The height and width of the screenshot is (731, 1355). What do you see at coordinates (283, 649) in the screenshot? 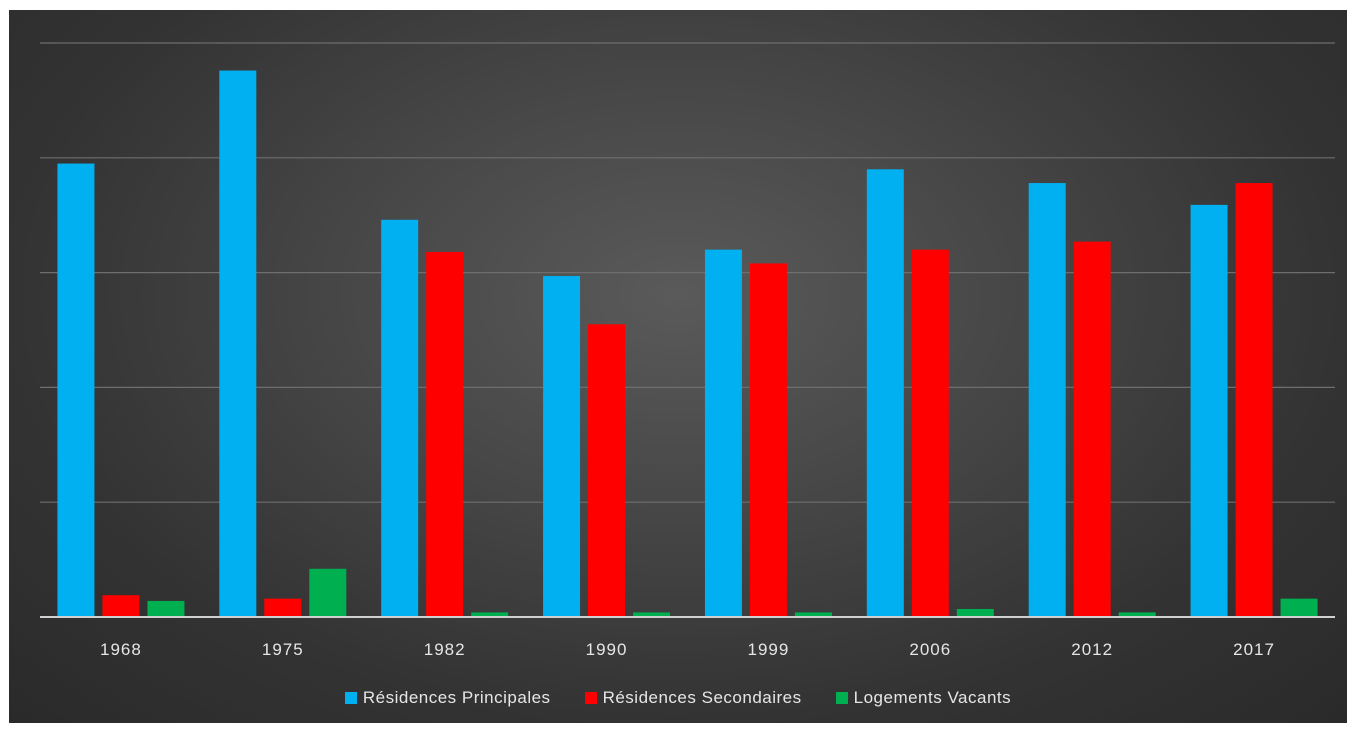
I see `x-tick-label: 1975` at bounding box center [283, 649].